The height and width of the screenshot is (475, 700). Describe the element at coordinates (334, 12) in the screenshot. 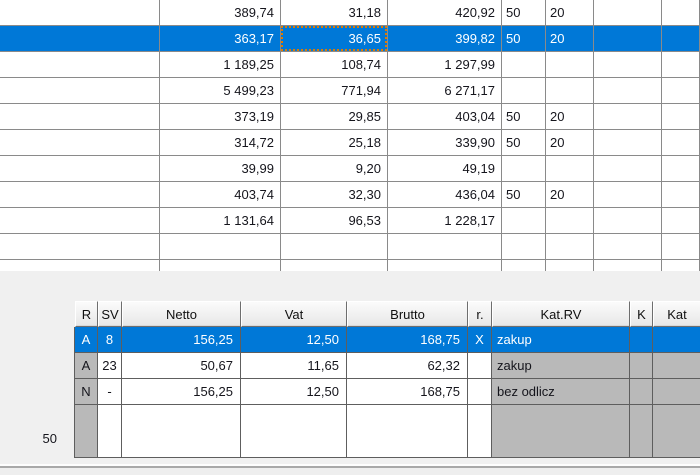

I see `table-cell: 31,18` at that location.